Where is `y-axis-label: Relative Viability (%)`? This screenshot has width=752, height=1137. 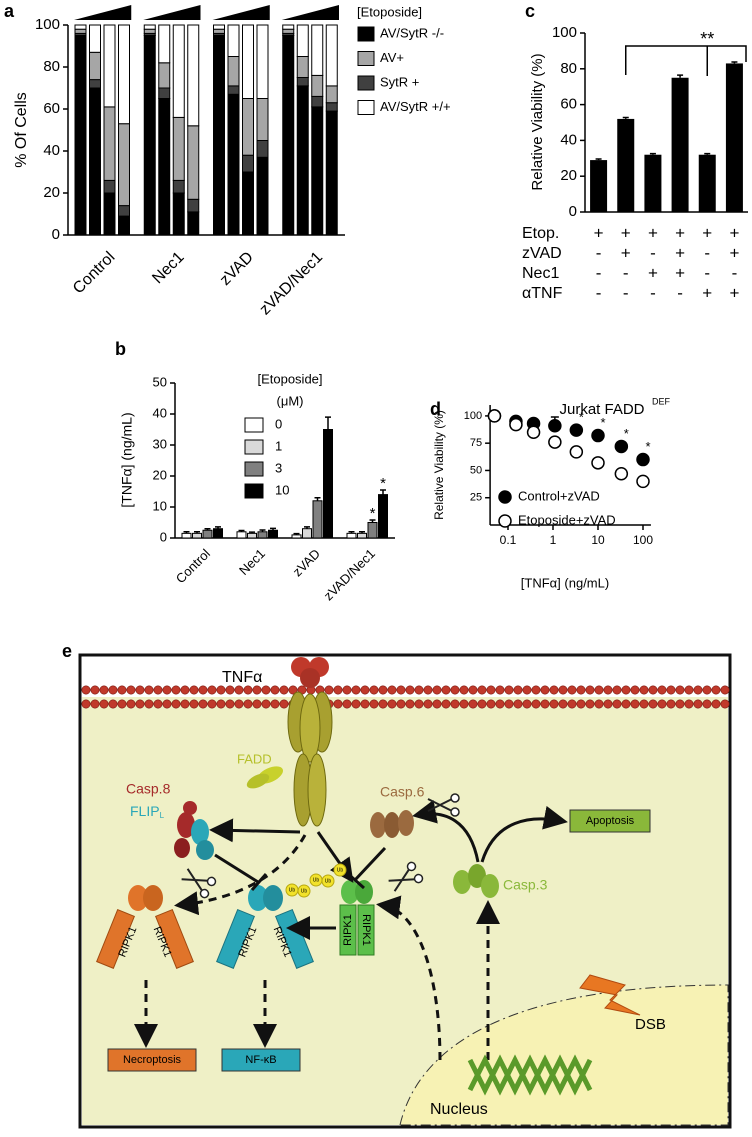 y-axis-label: Relative Viability (%) is located at coordinates (537, 121).